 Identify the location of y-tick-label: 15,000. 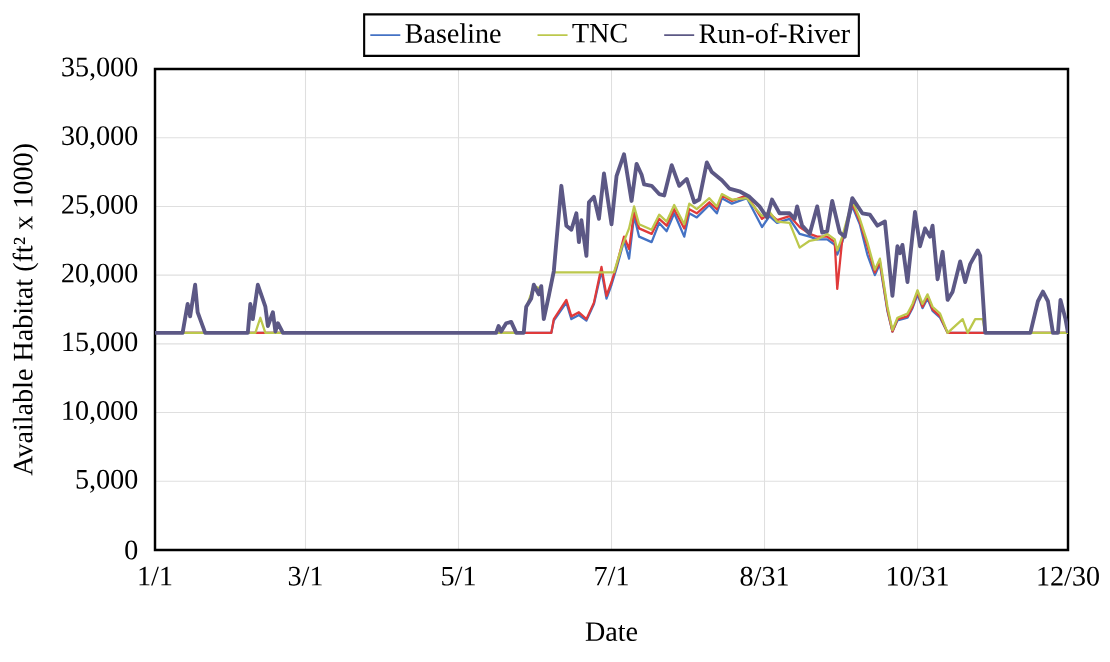
(100, 344).